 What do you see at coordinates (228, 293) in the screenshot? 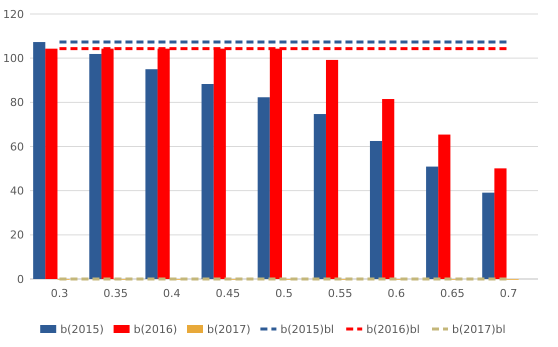
I see `x-tick-label: 0.45` at bounding box center [228, 293].